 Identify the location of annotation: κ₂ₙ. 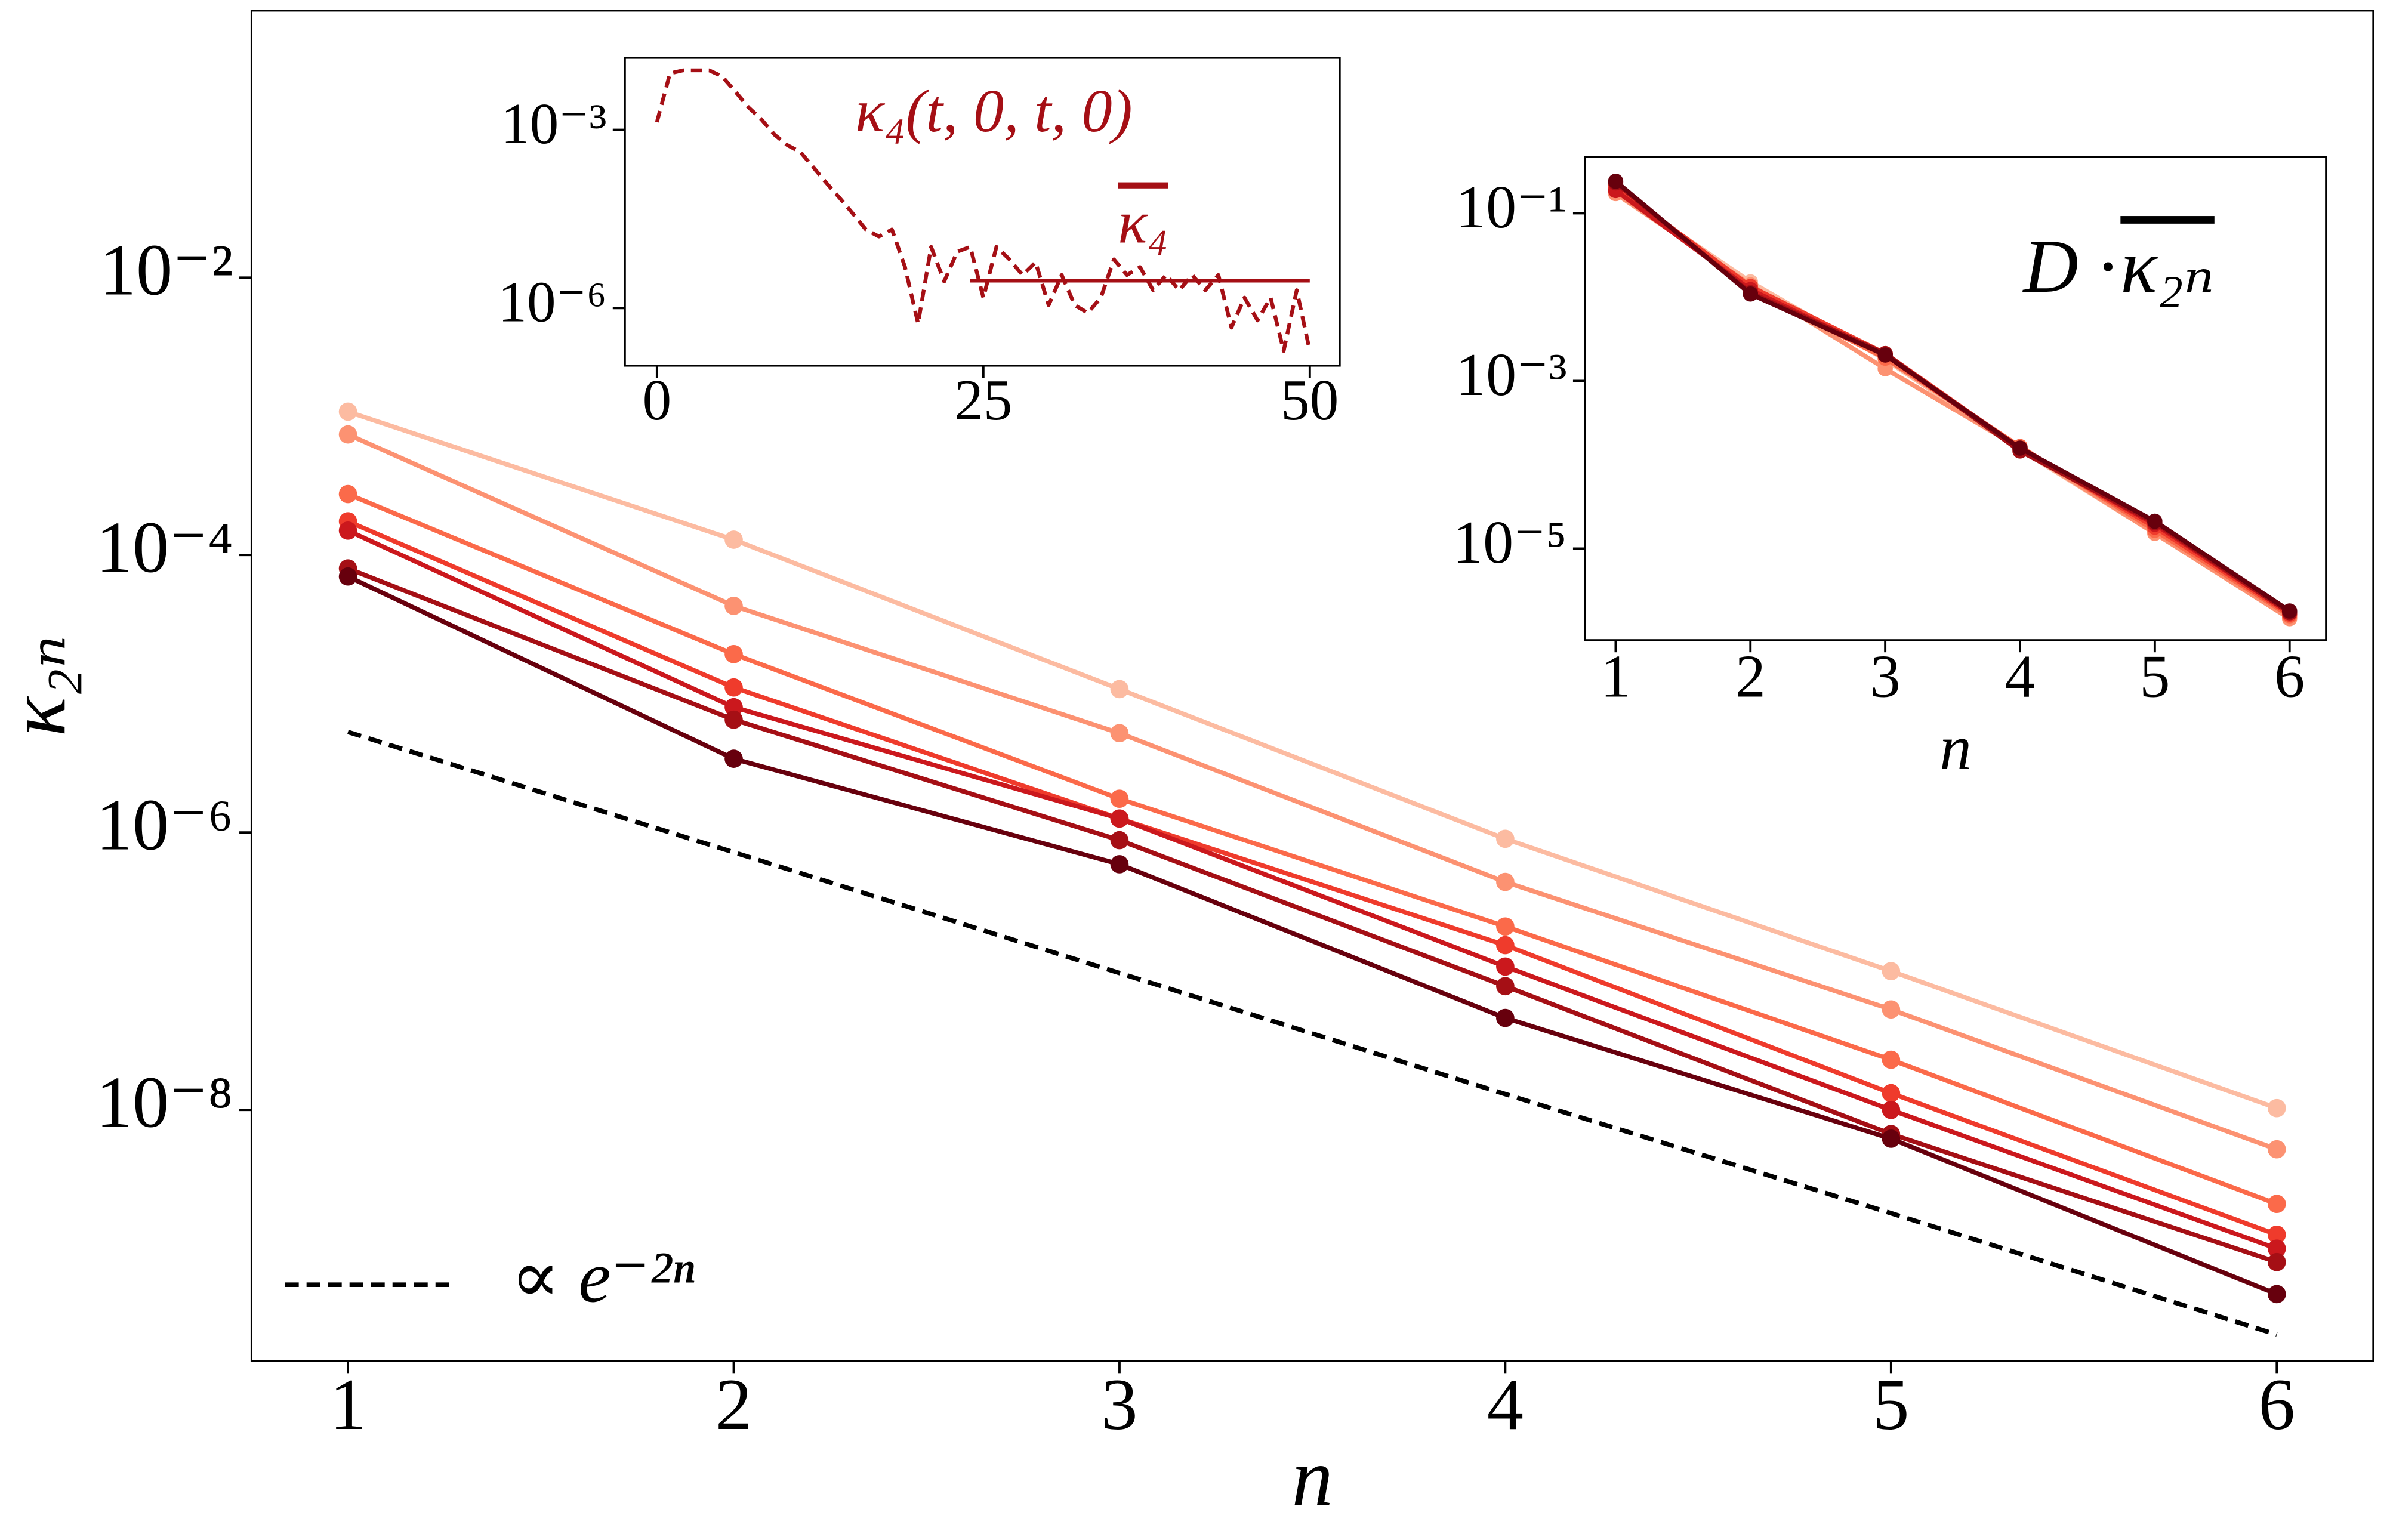
(2167, 266).